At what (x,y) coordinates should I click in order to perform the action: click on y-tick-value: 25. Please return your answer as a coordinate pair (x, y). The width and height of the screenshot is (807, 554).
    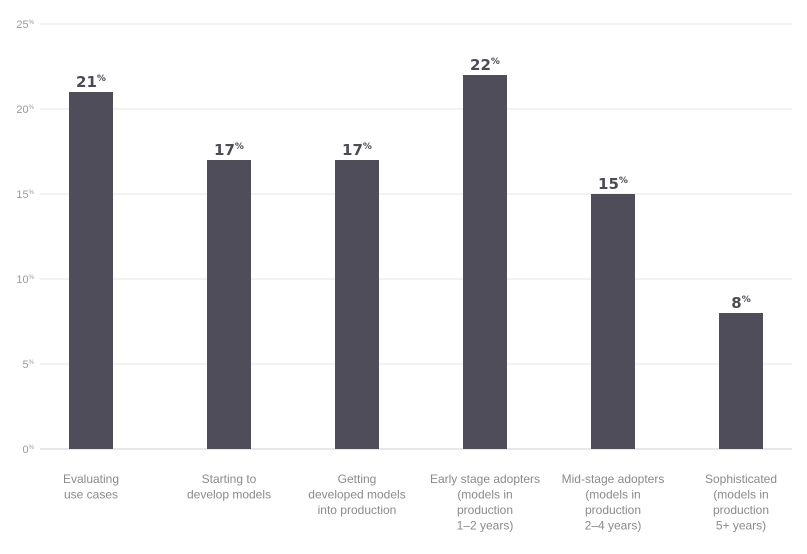
    Looking at the image, I should click on (22, 25).